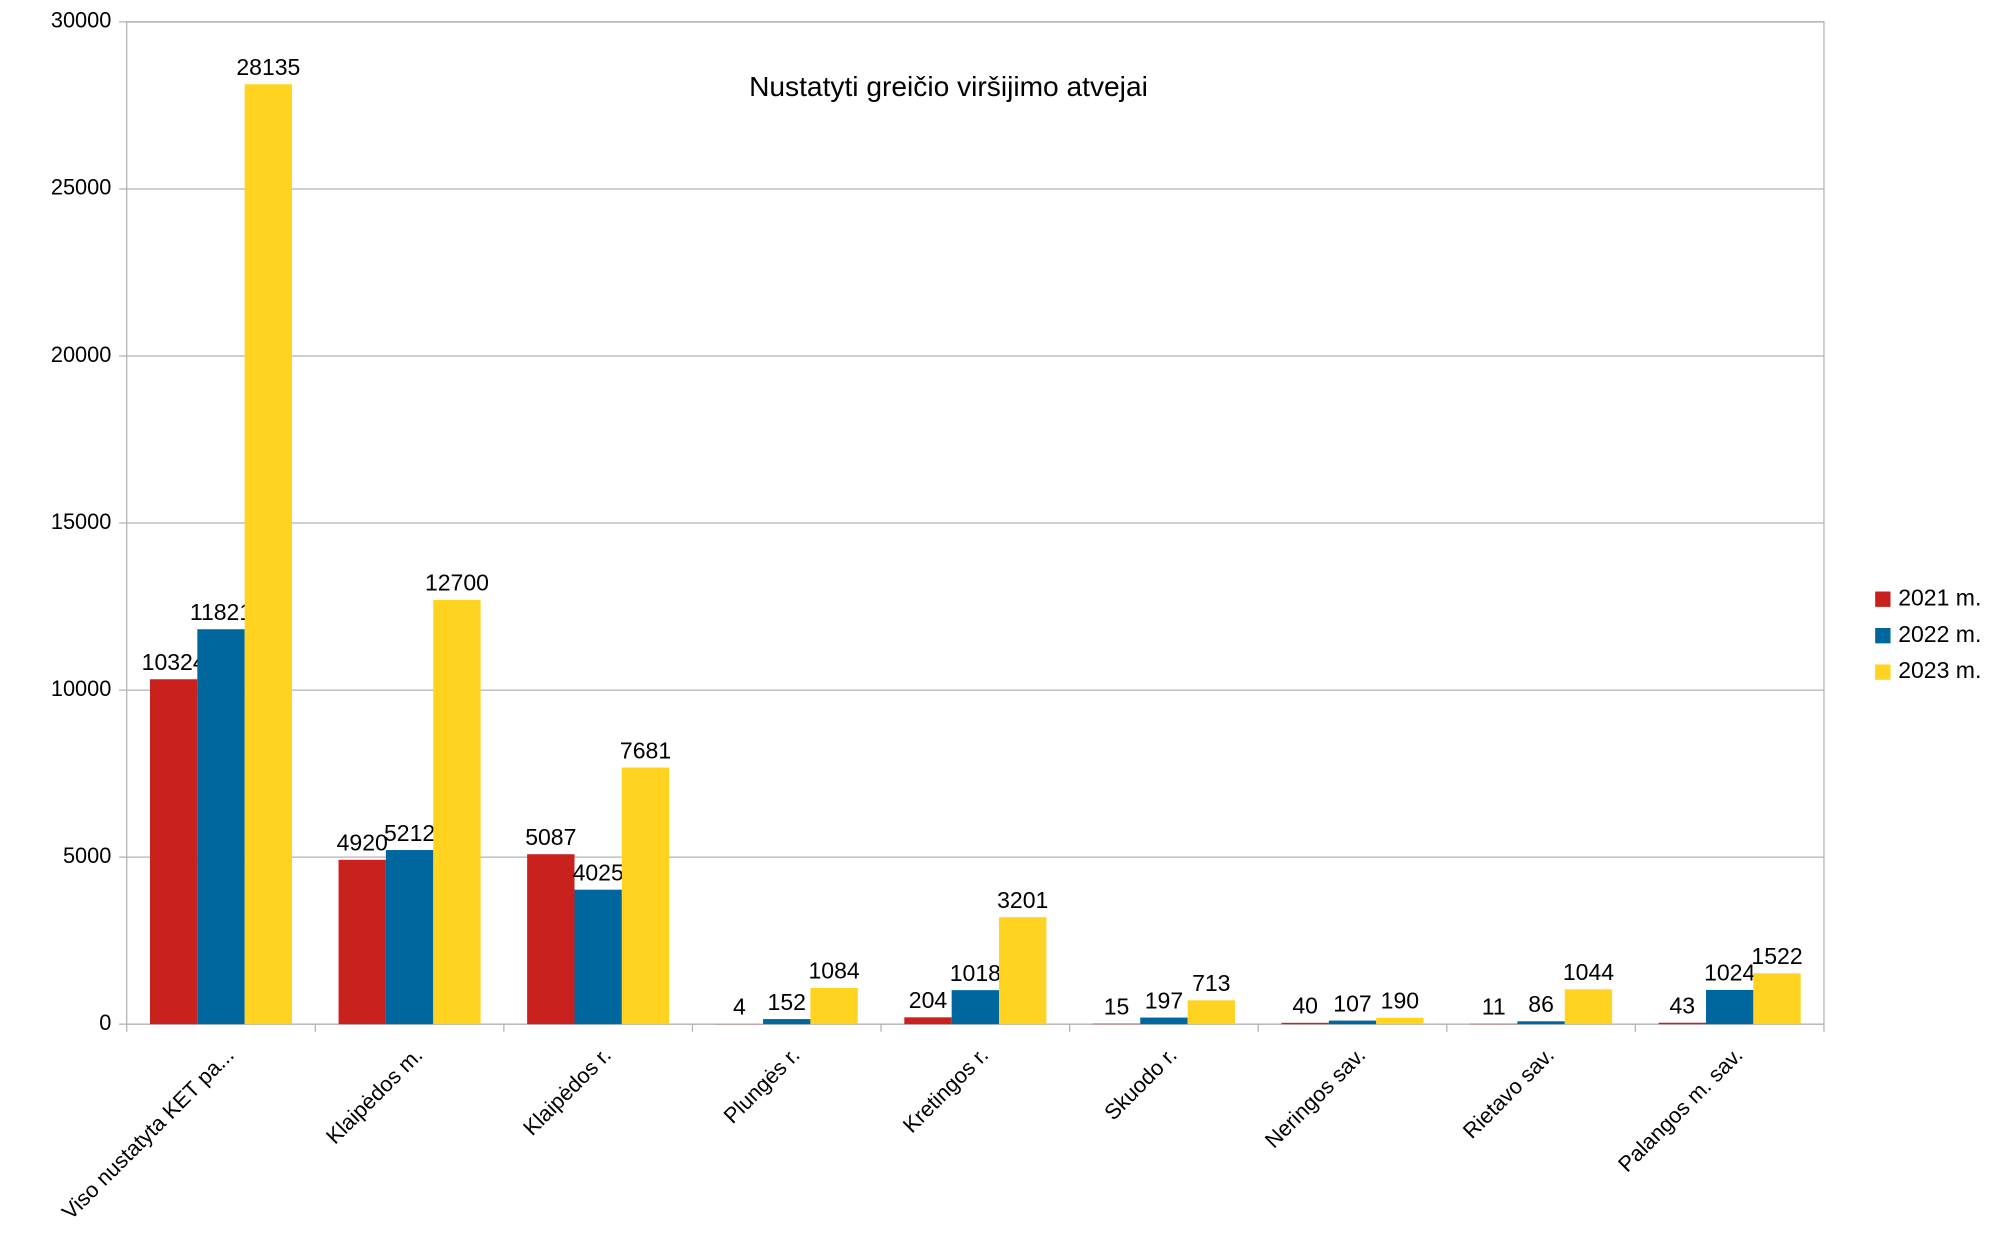 The height and width of the screenshot is (1256, 2007). What do you see at coordinates (762, 1085) in the screenshot?
I see `x-tick-label: Plungės r.` at bounding box center [762, 1085].